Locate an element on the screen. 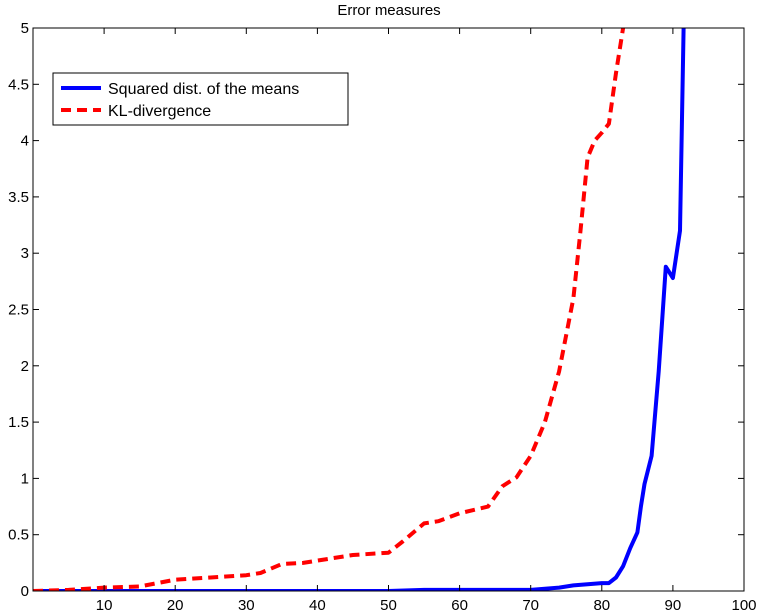 The image size is (760, 614). y-tick-label: 3 is located at coordinates (25, 253).